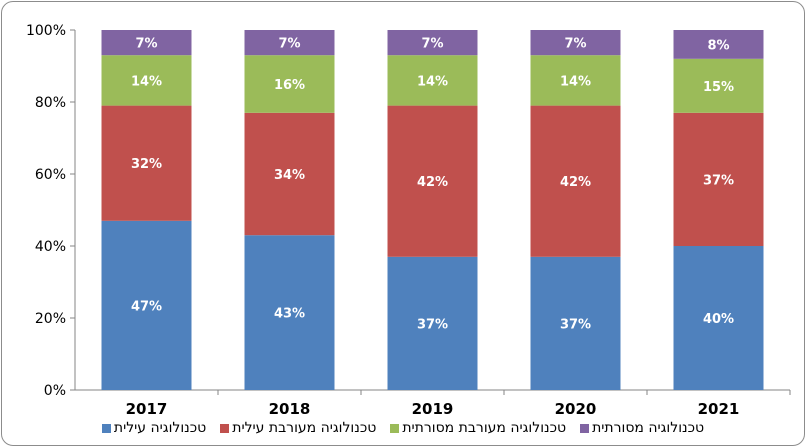  I want to click on data-label: 32%, so click(146, 164).